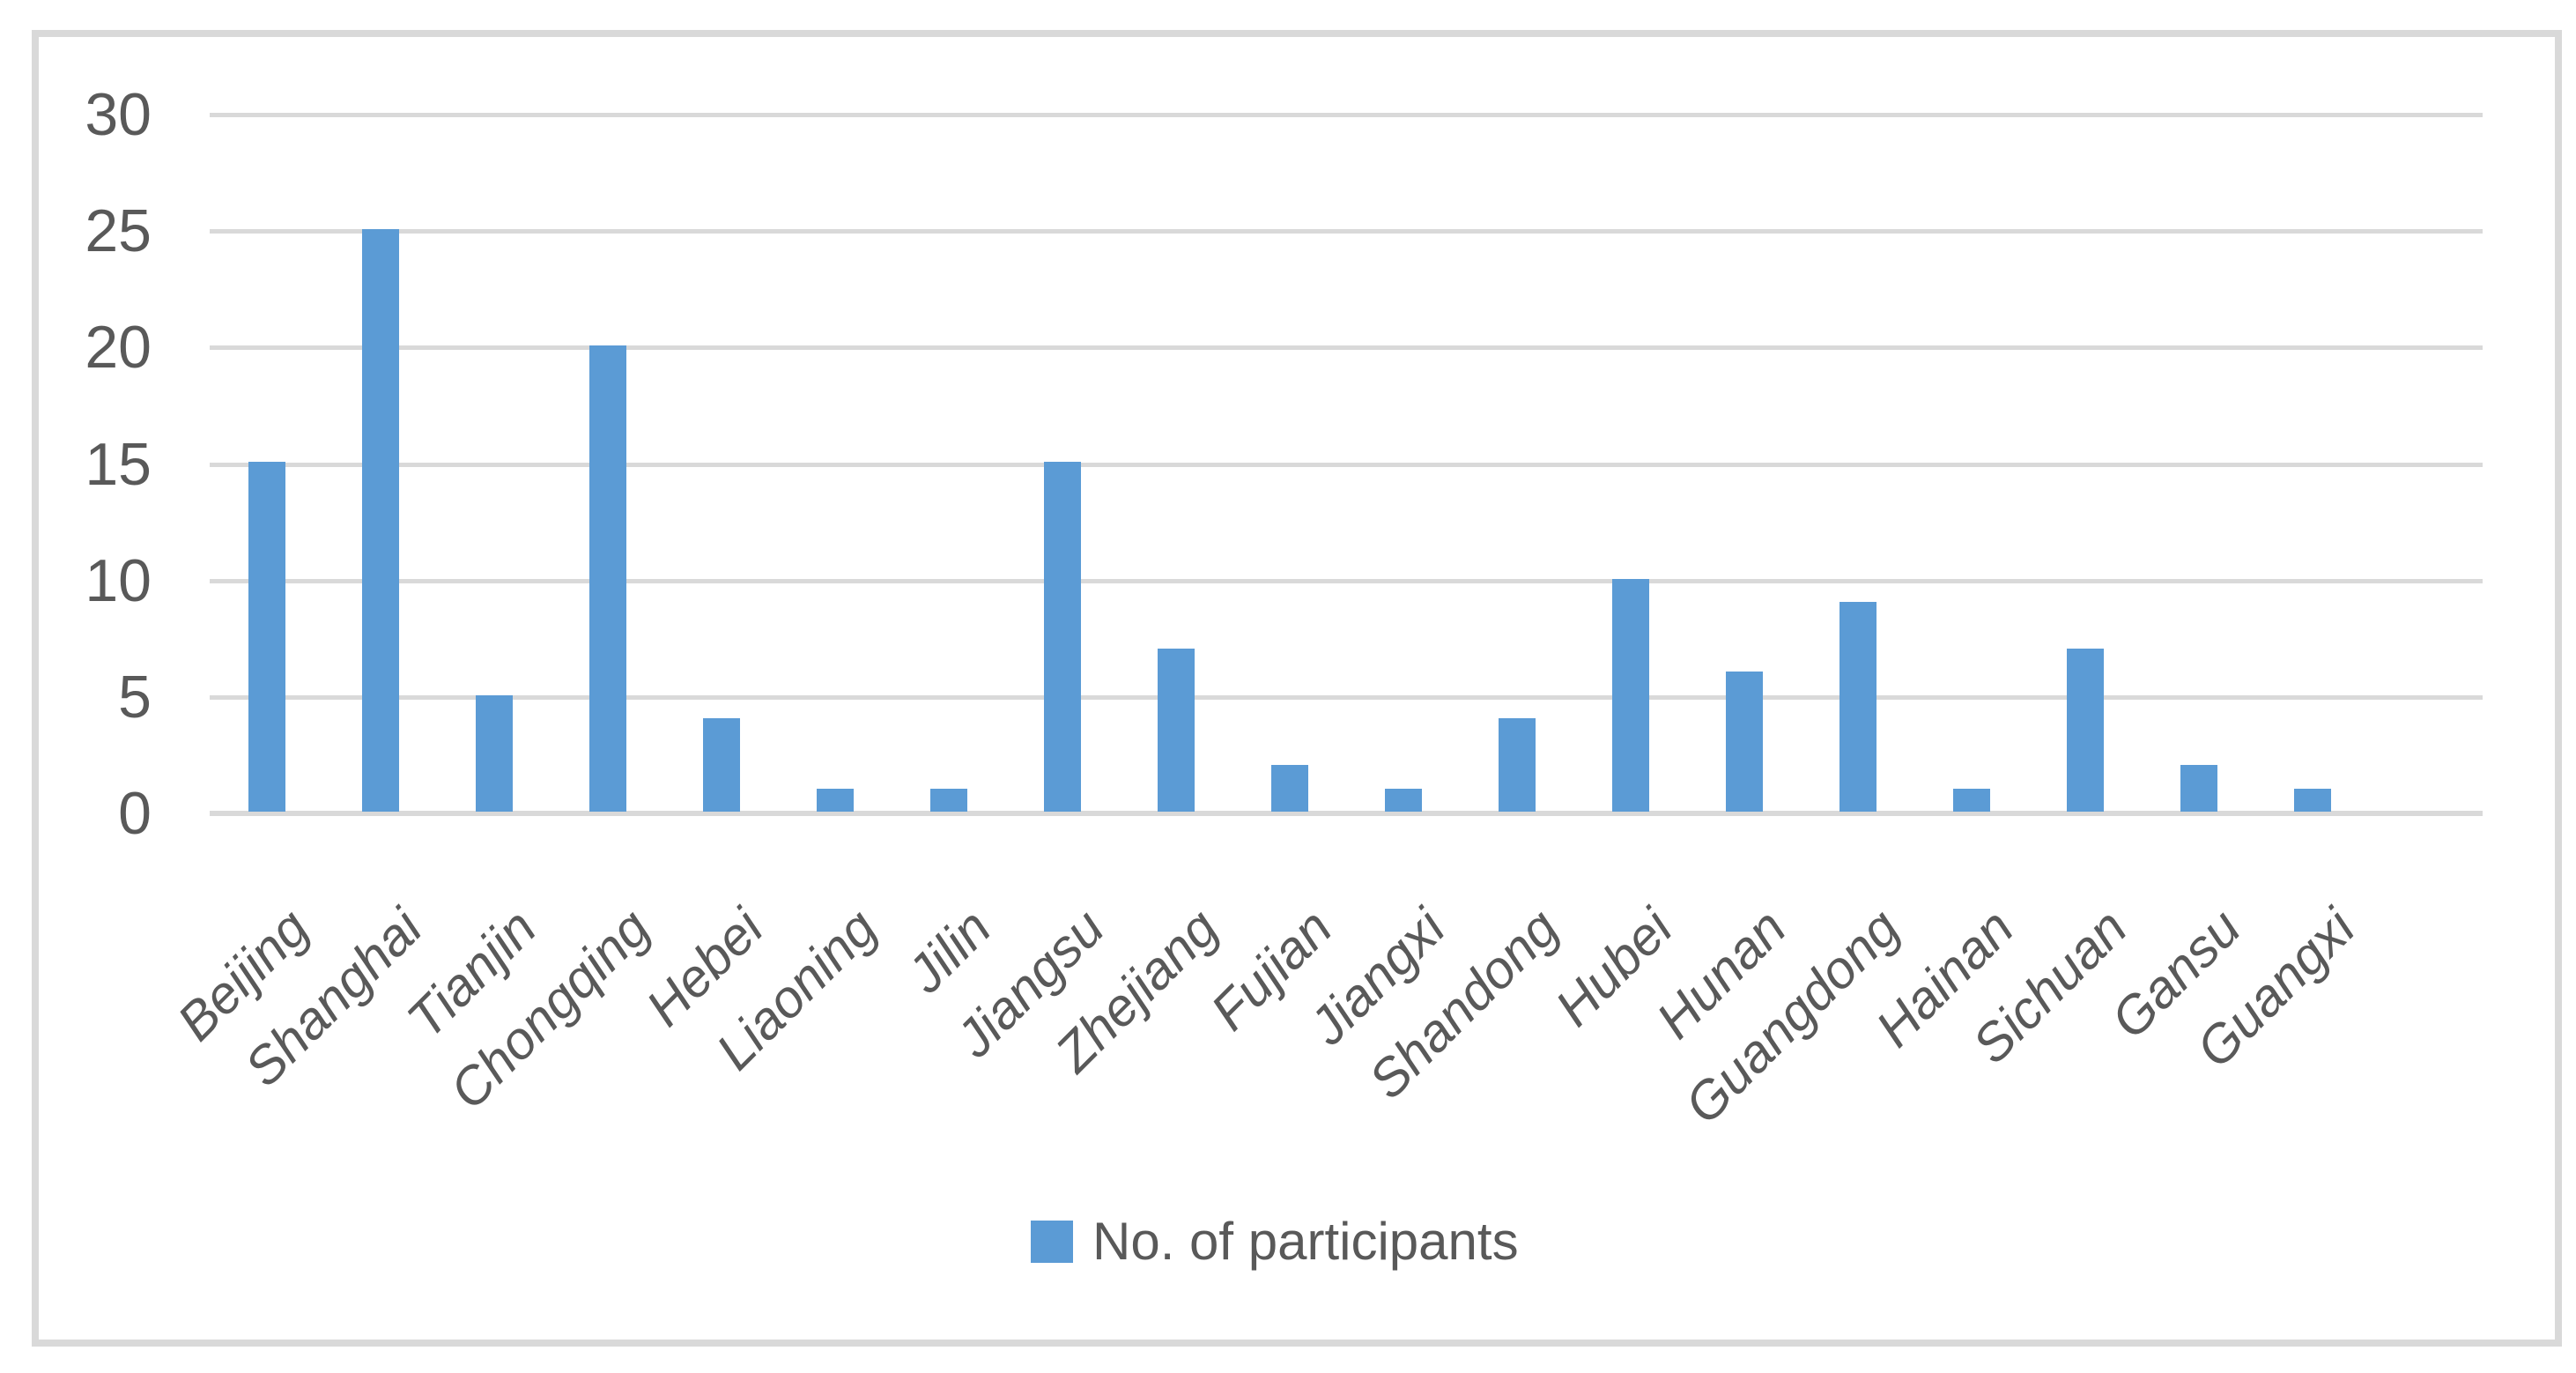 The width and height of the screenshot is (2576, 1373). Describe the element at coordinates (607, 579) in the screenshot. I see `bar-chongqing` at that location.